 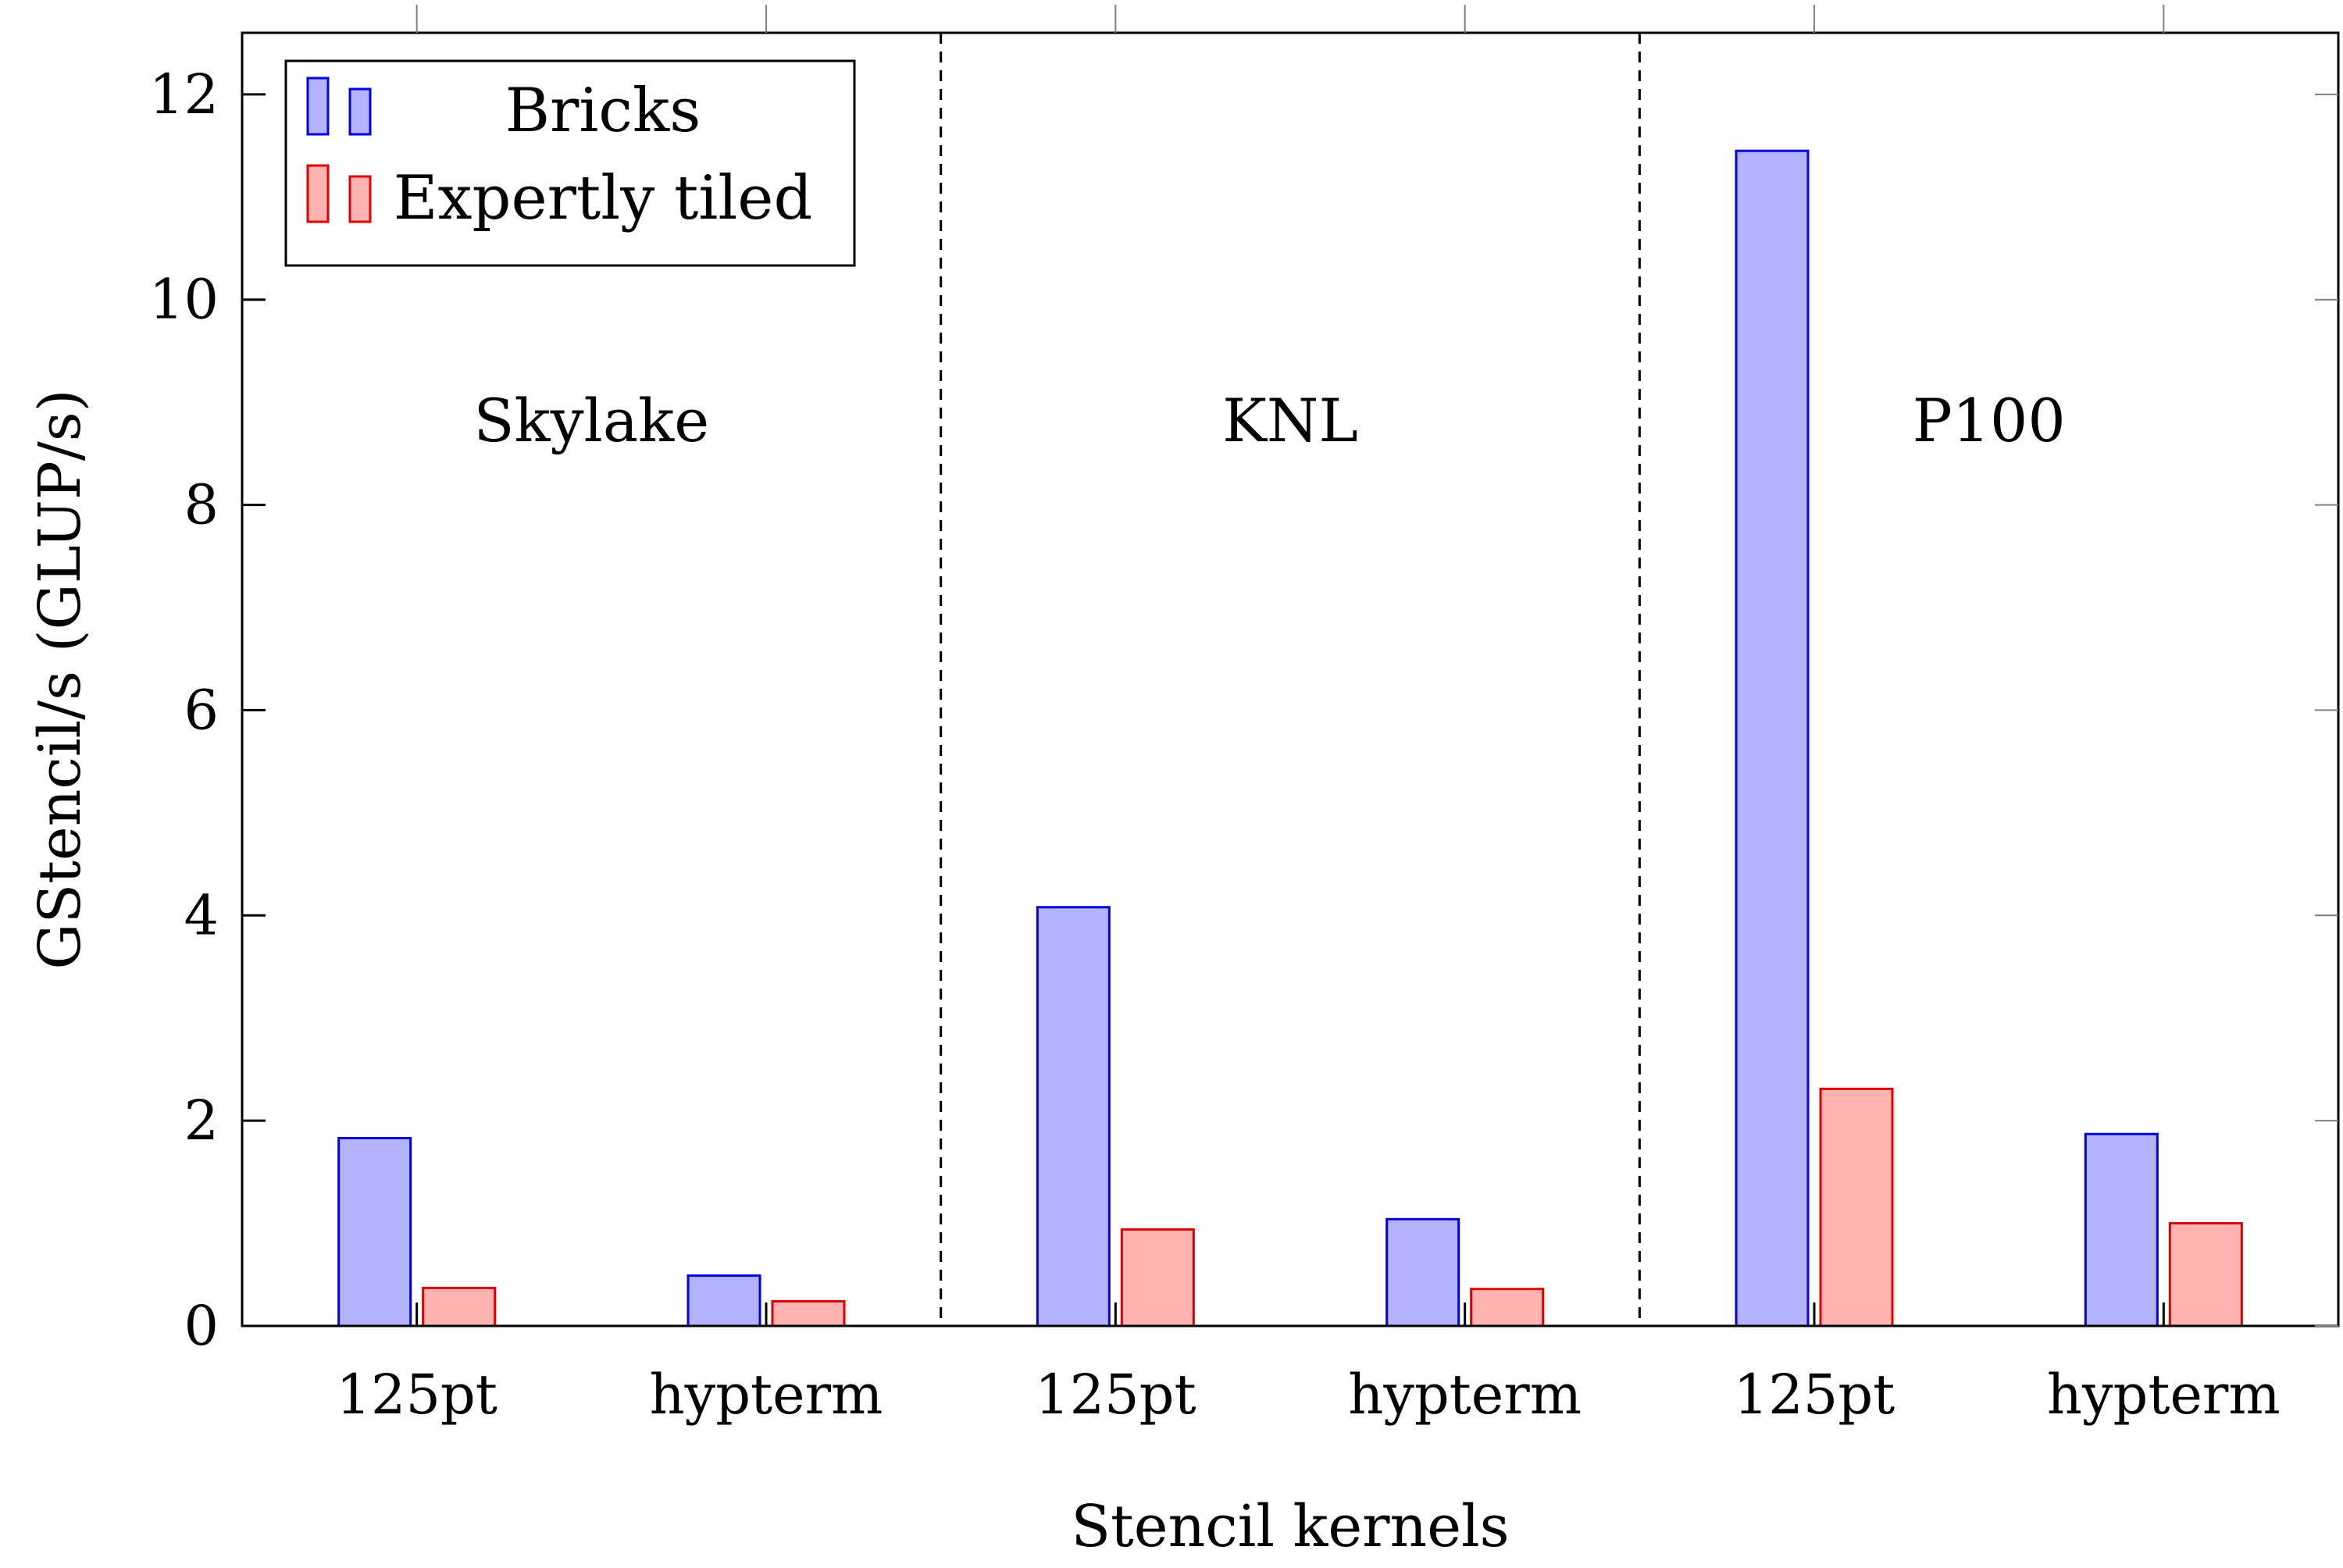 I want to click on y-tick-label-4: 4, so click(x=201, y=915).